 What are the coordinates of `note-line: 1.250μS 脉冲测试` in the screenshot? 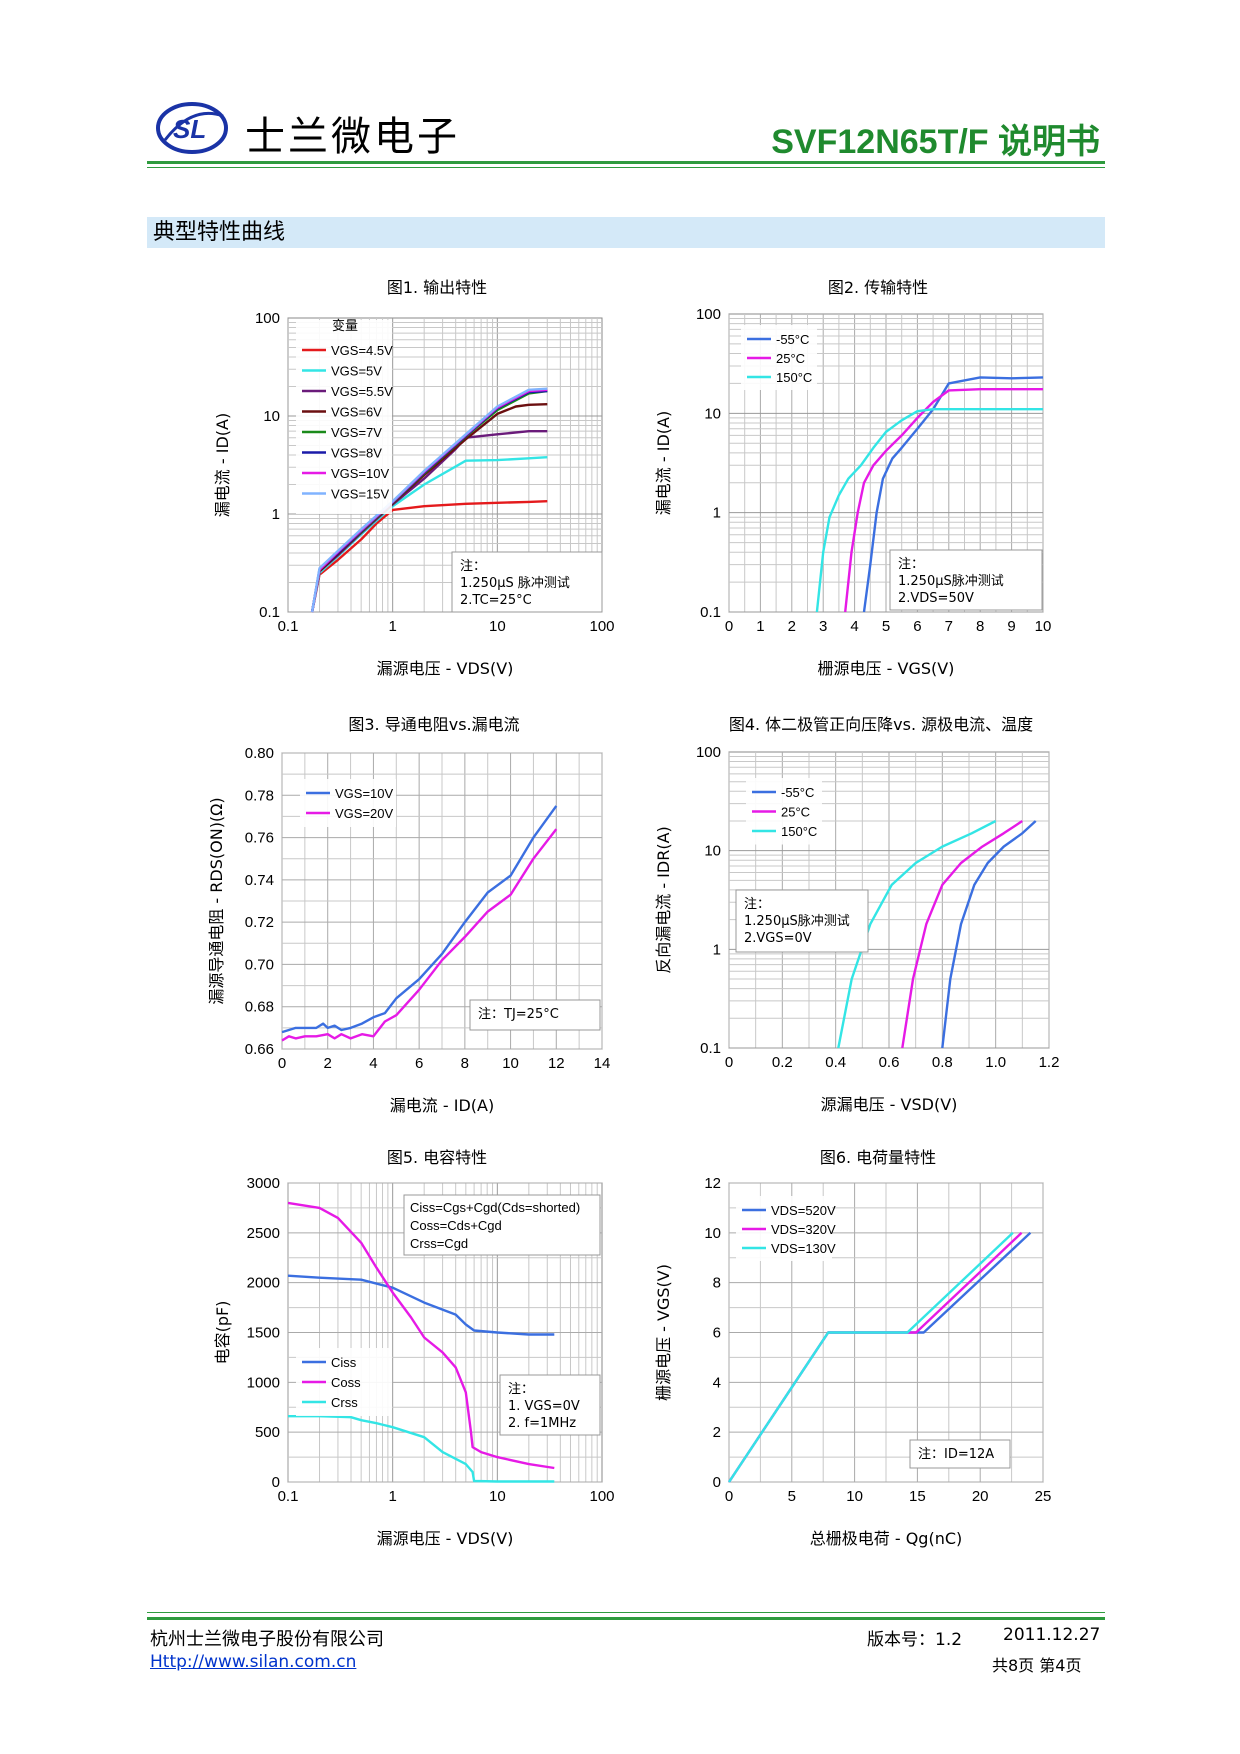 It's located at (515, 583).